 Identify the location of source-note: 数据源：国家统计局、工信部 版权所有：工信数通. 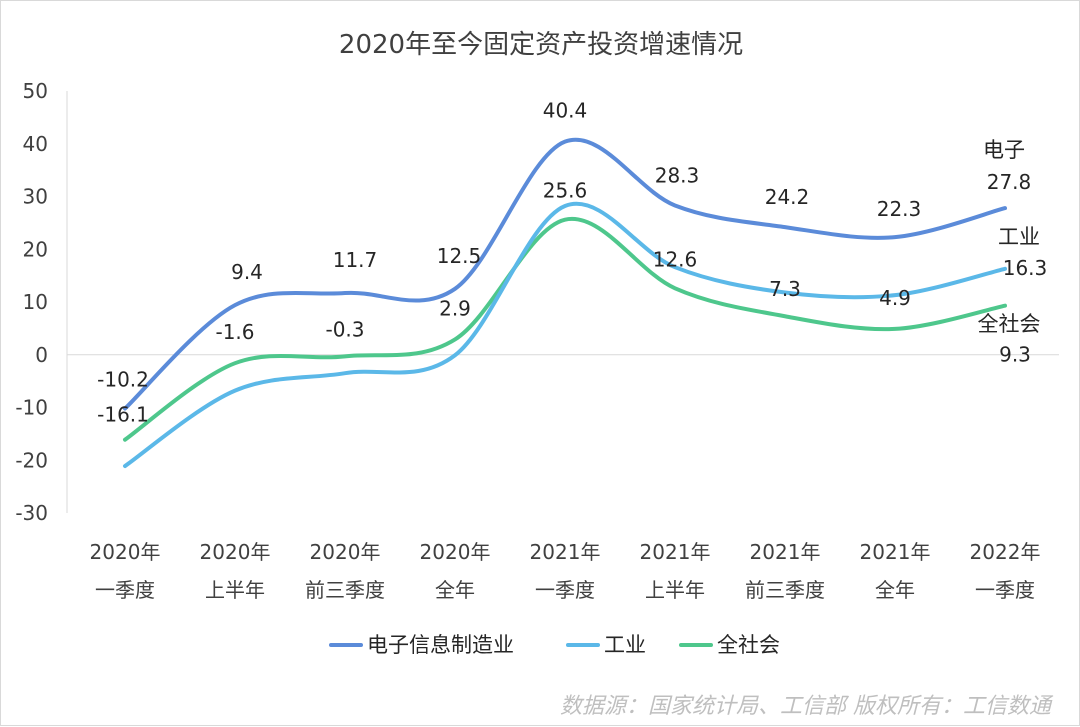
(807, 706).